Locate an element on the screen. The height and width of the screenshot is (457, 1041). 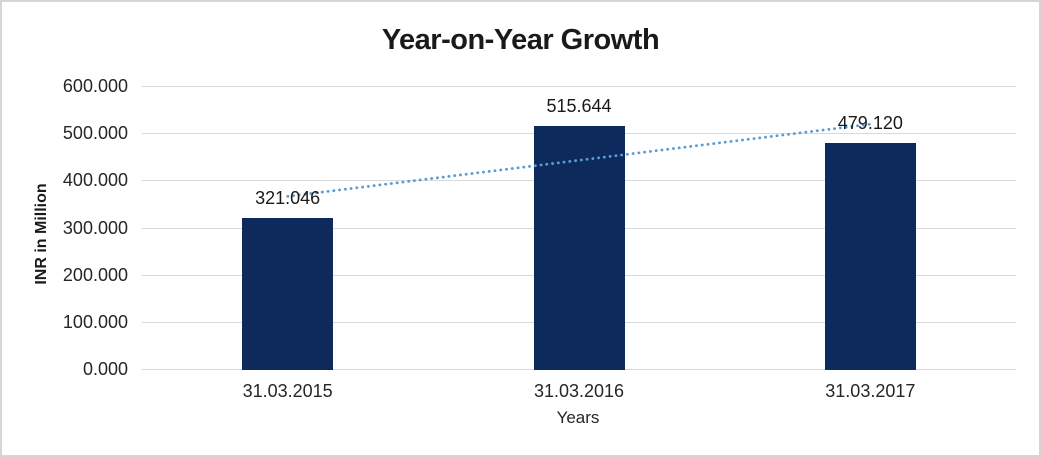
bar-value-label: 321.046 is located at coordinates (288, 197).